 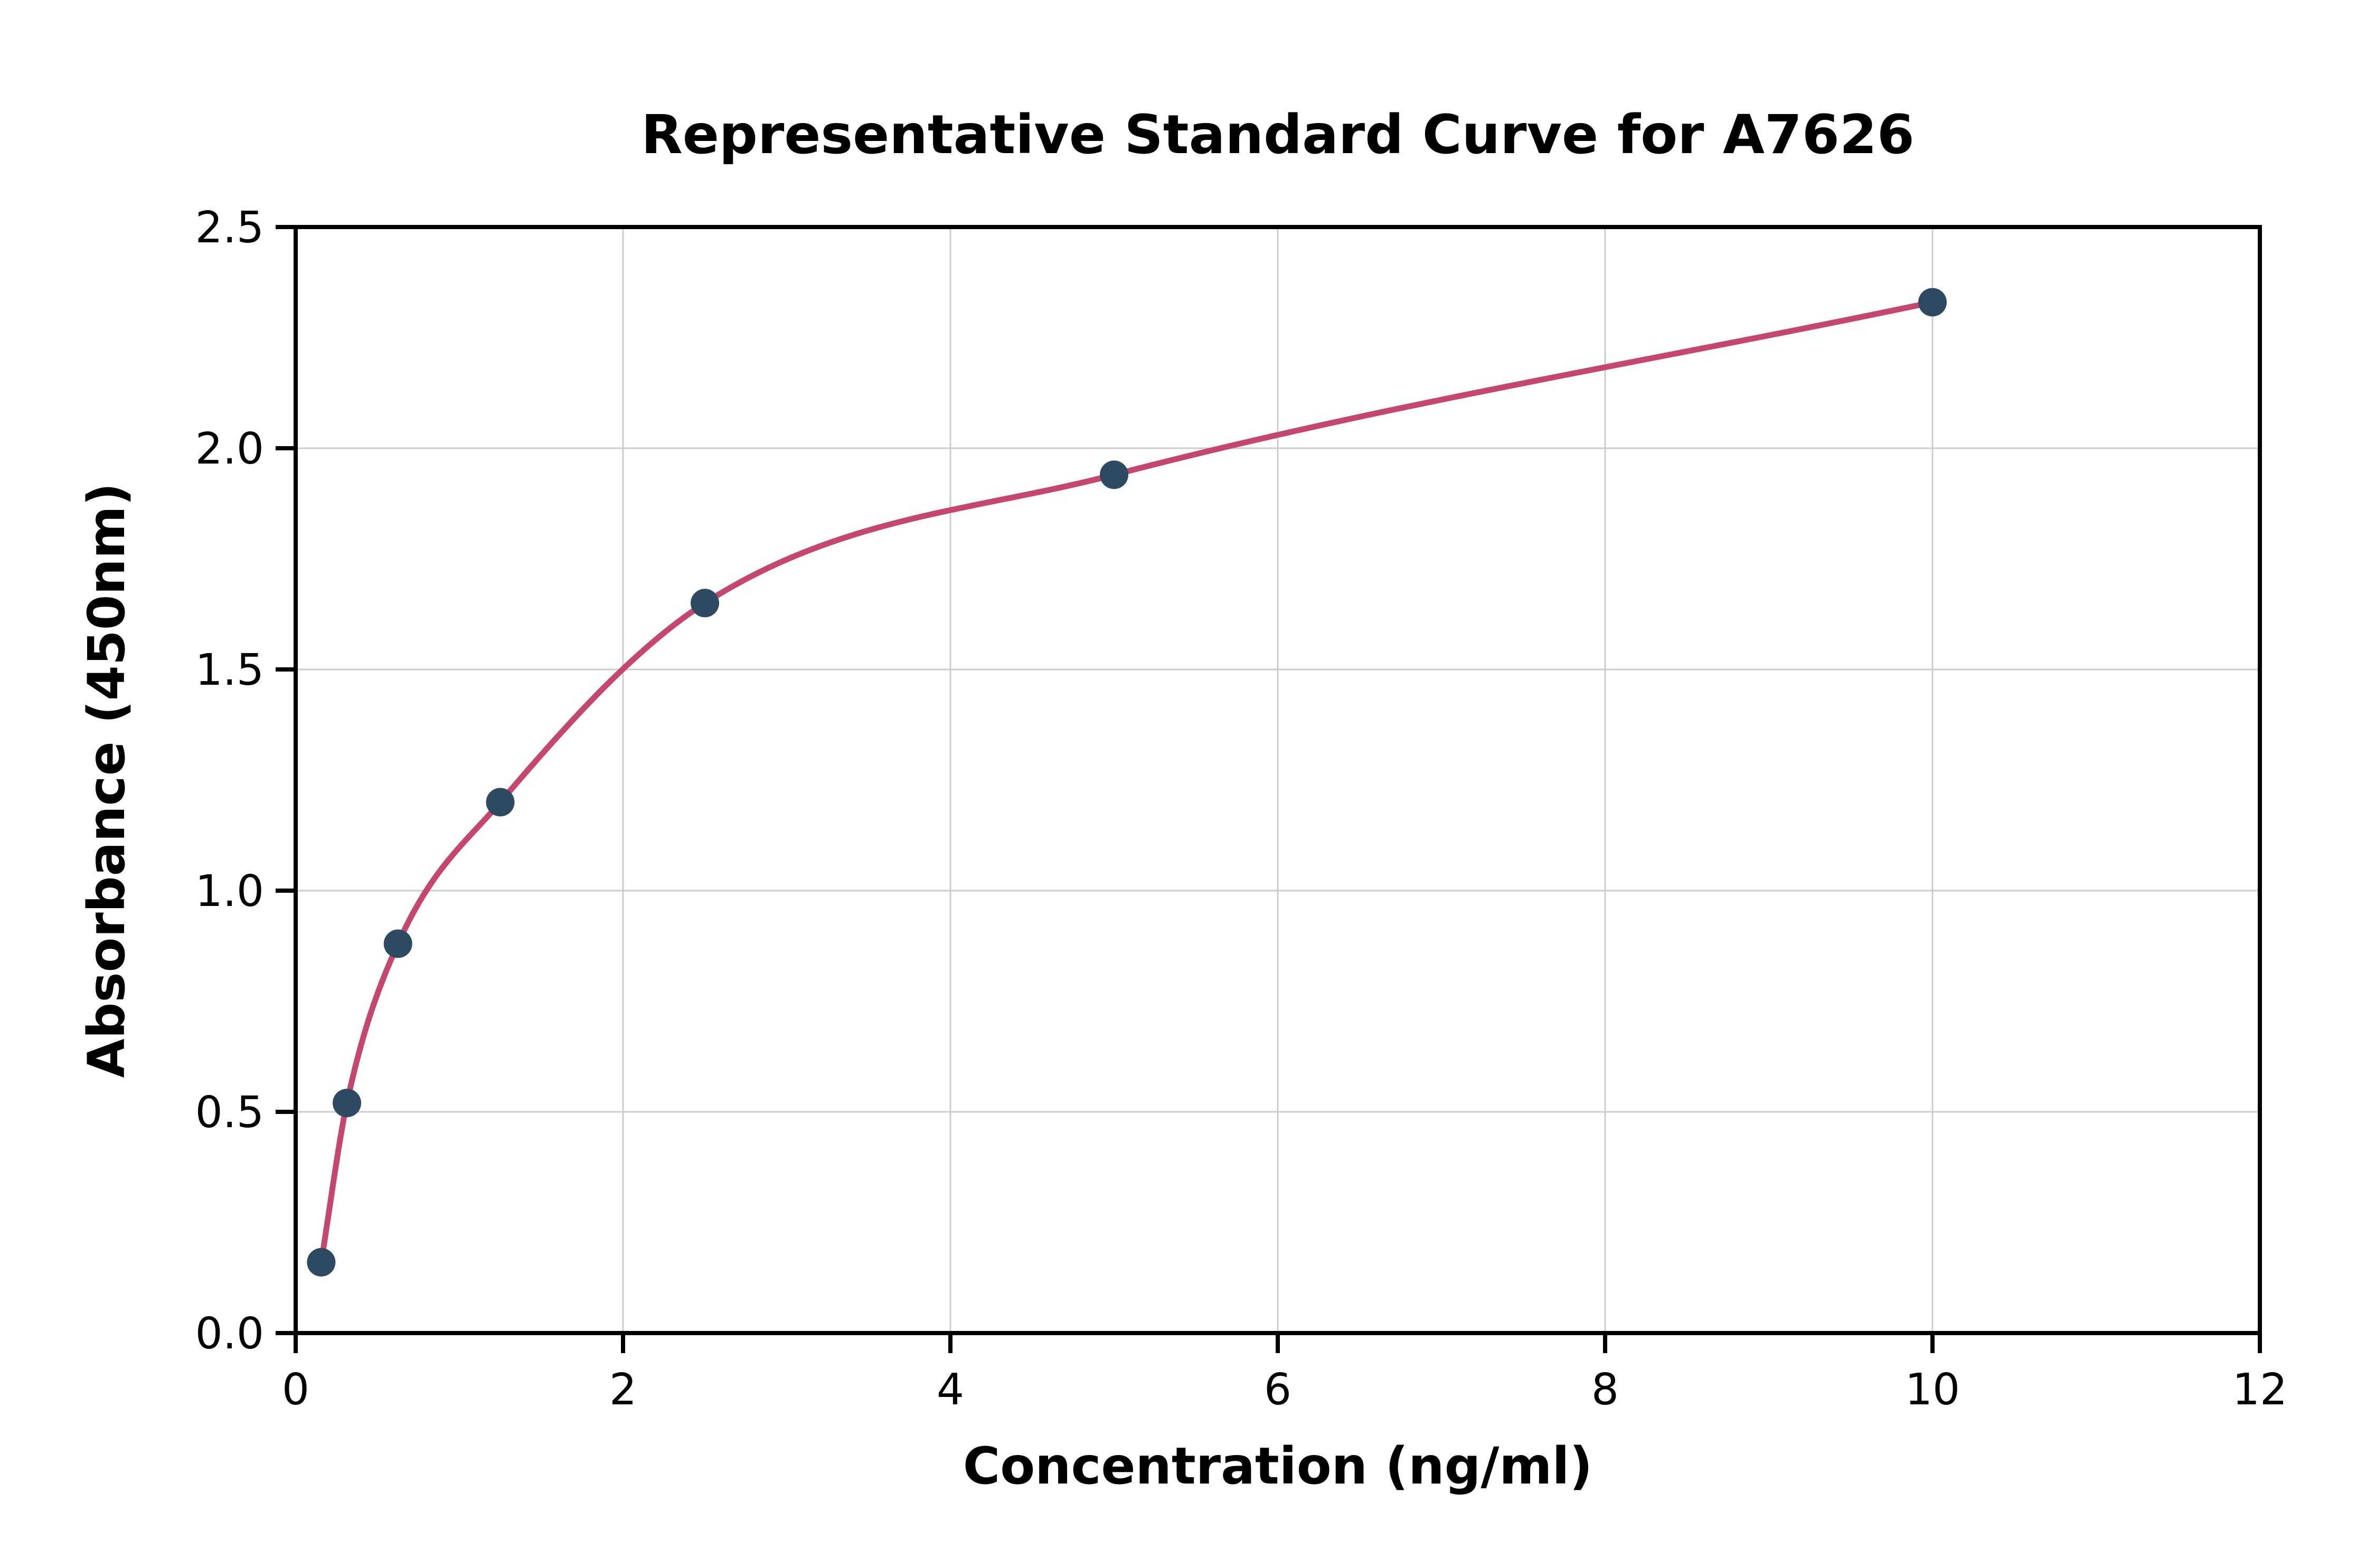 What do you see at coordinates (623, 1390) in the screenshot?
I see `x-tick-label: 2` at bounding box center [623, 1390].